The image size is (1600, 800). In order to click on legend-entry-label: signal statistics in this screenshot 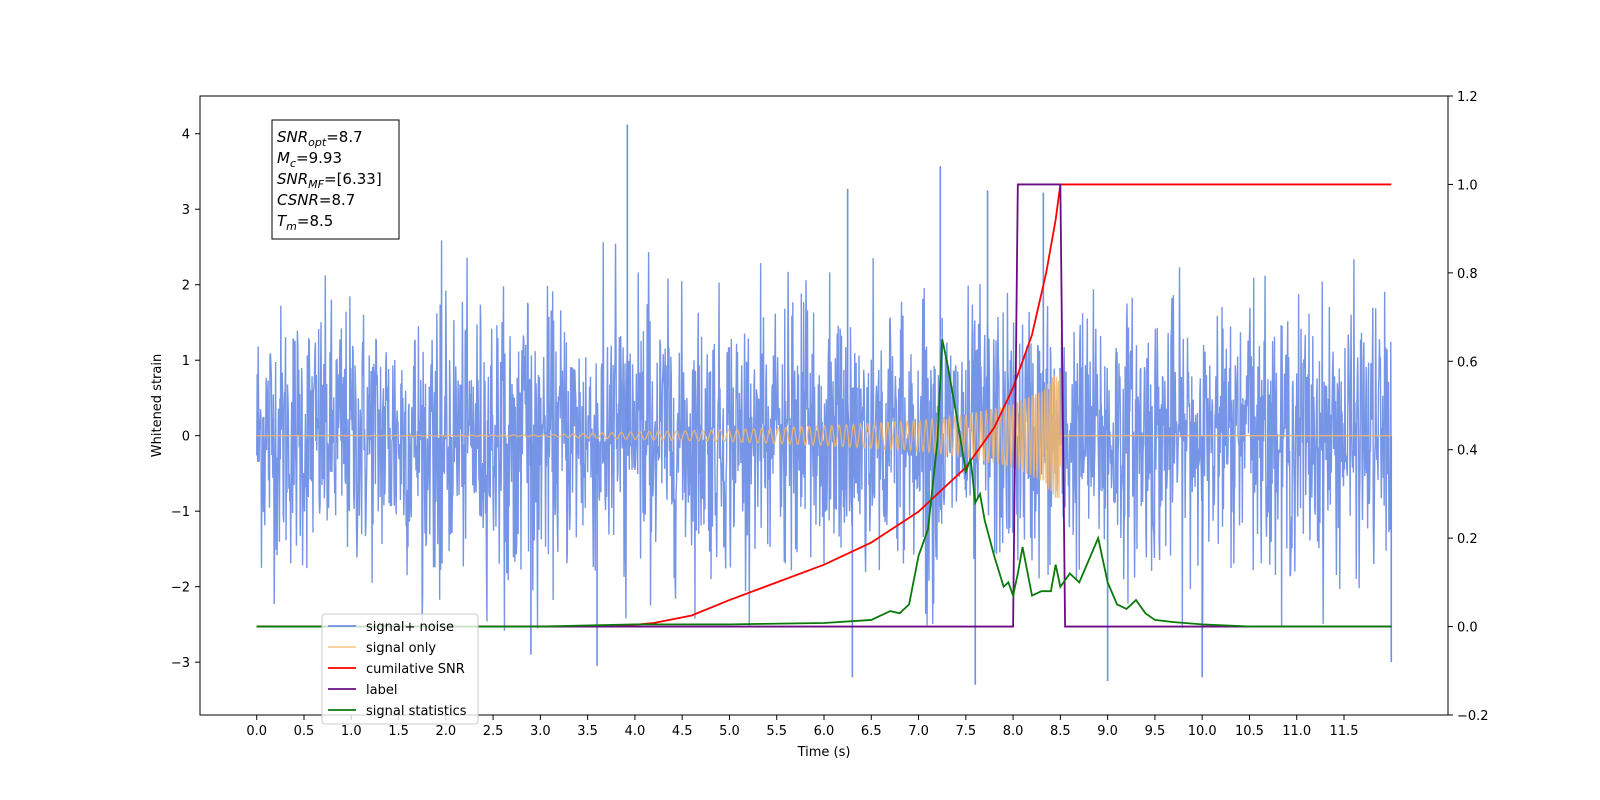, I will do `click(416, 711)`.